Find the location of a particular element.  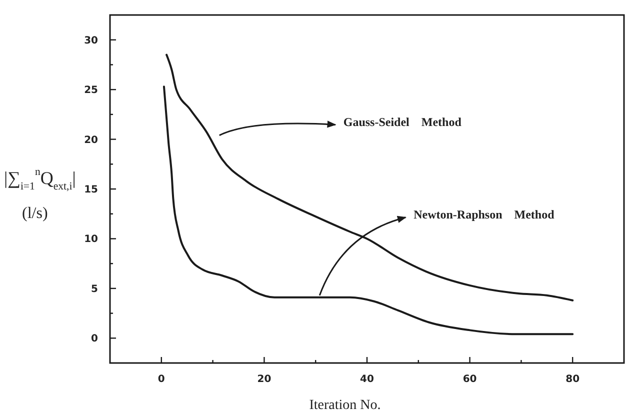

y-tick-label: 10 is located at coordinates (91, 240).